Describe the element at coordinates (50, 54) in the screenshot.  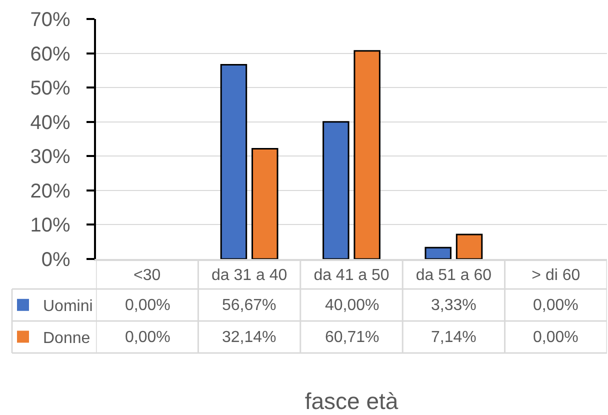
I see `y-tick-label: 60%` at that location.